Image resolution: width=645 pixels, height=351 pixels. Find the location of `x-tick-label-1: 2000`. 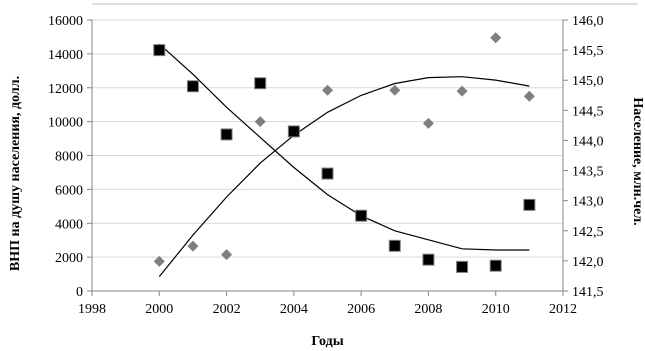

x-tick-label-1: 2000 is located at coordinates (159, 309).